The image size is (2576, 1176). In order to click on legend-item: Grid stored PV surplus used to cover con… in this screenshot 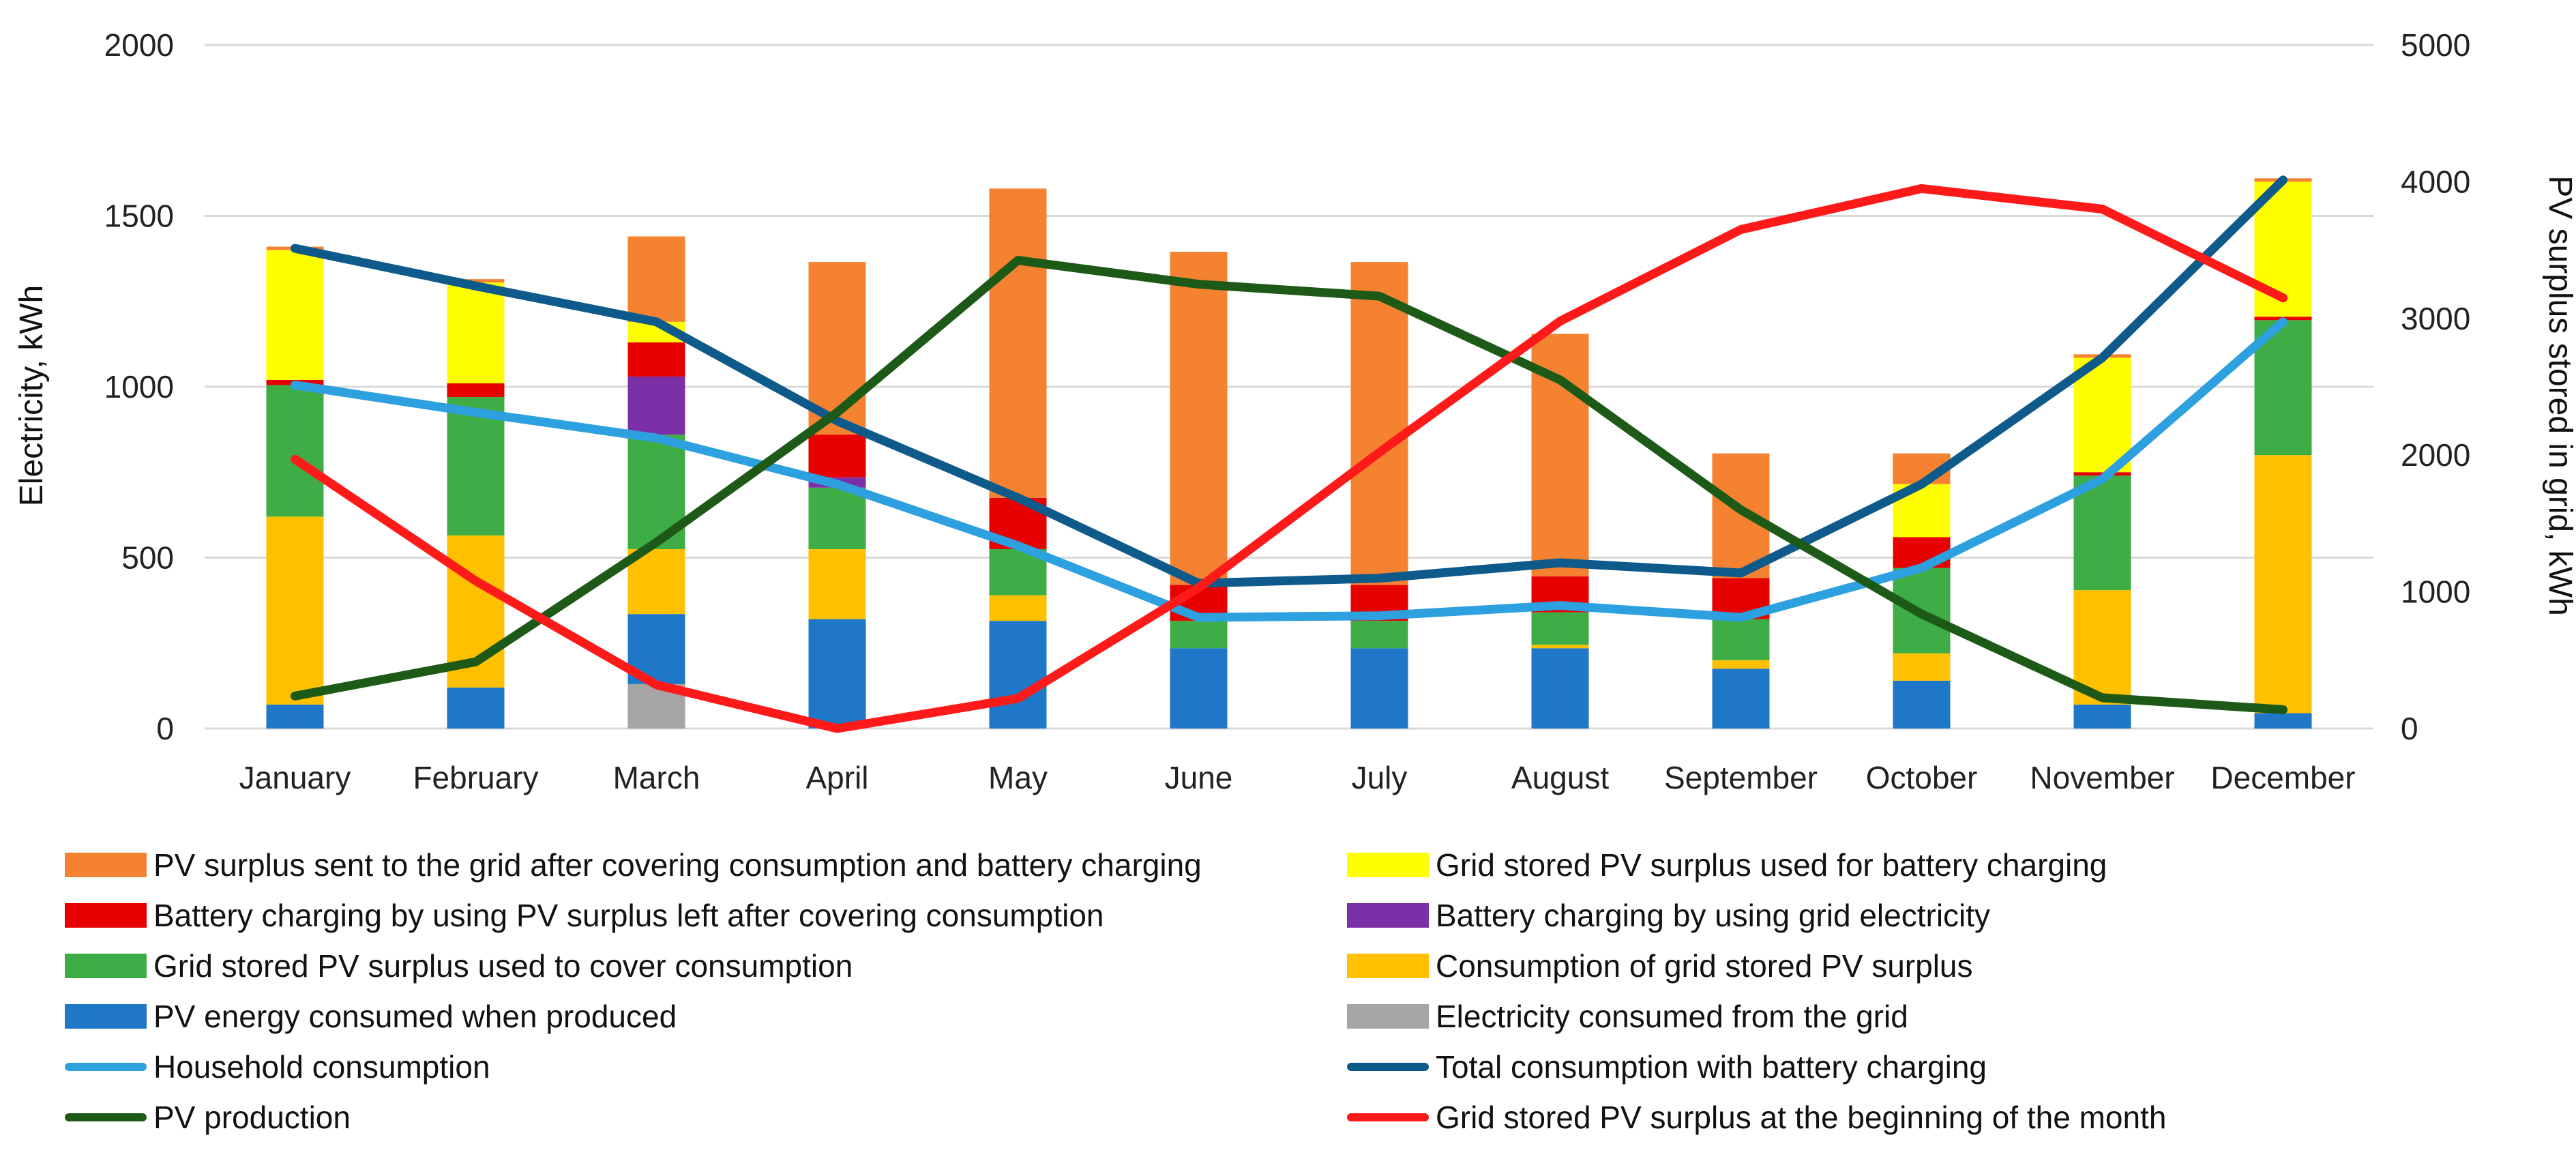, I will do `click(459, 966)`.